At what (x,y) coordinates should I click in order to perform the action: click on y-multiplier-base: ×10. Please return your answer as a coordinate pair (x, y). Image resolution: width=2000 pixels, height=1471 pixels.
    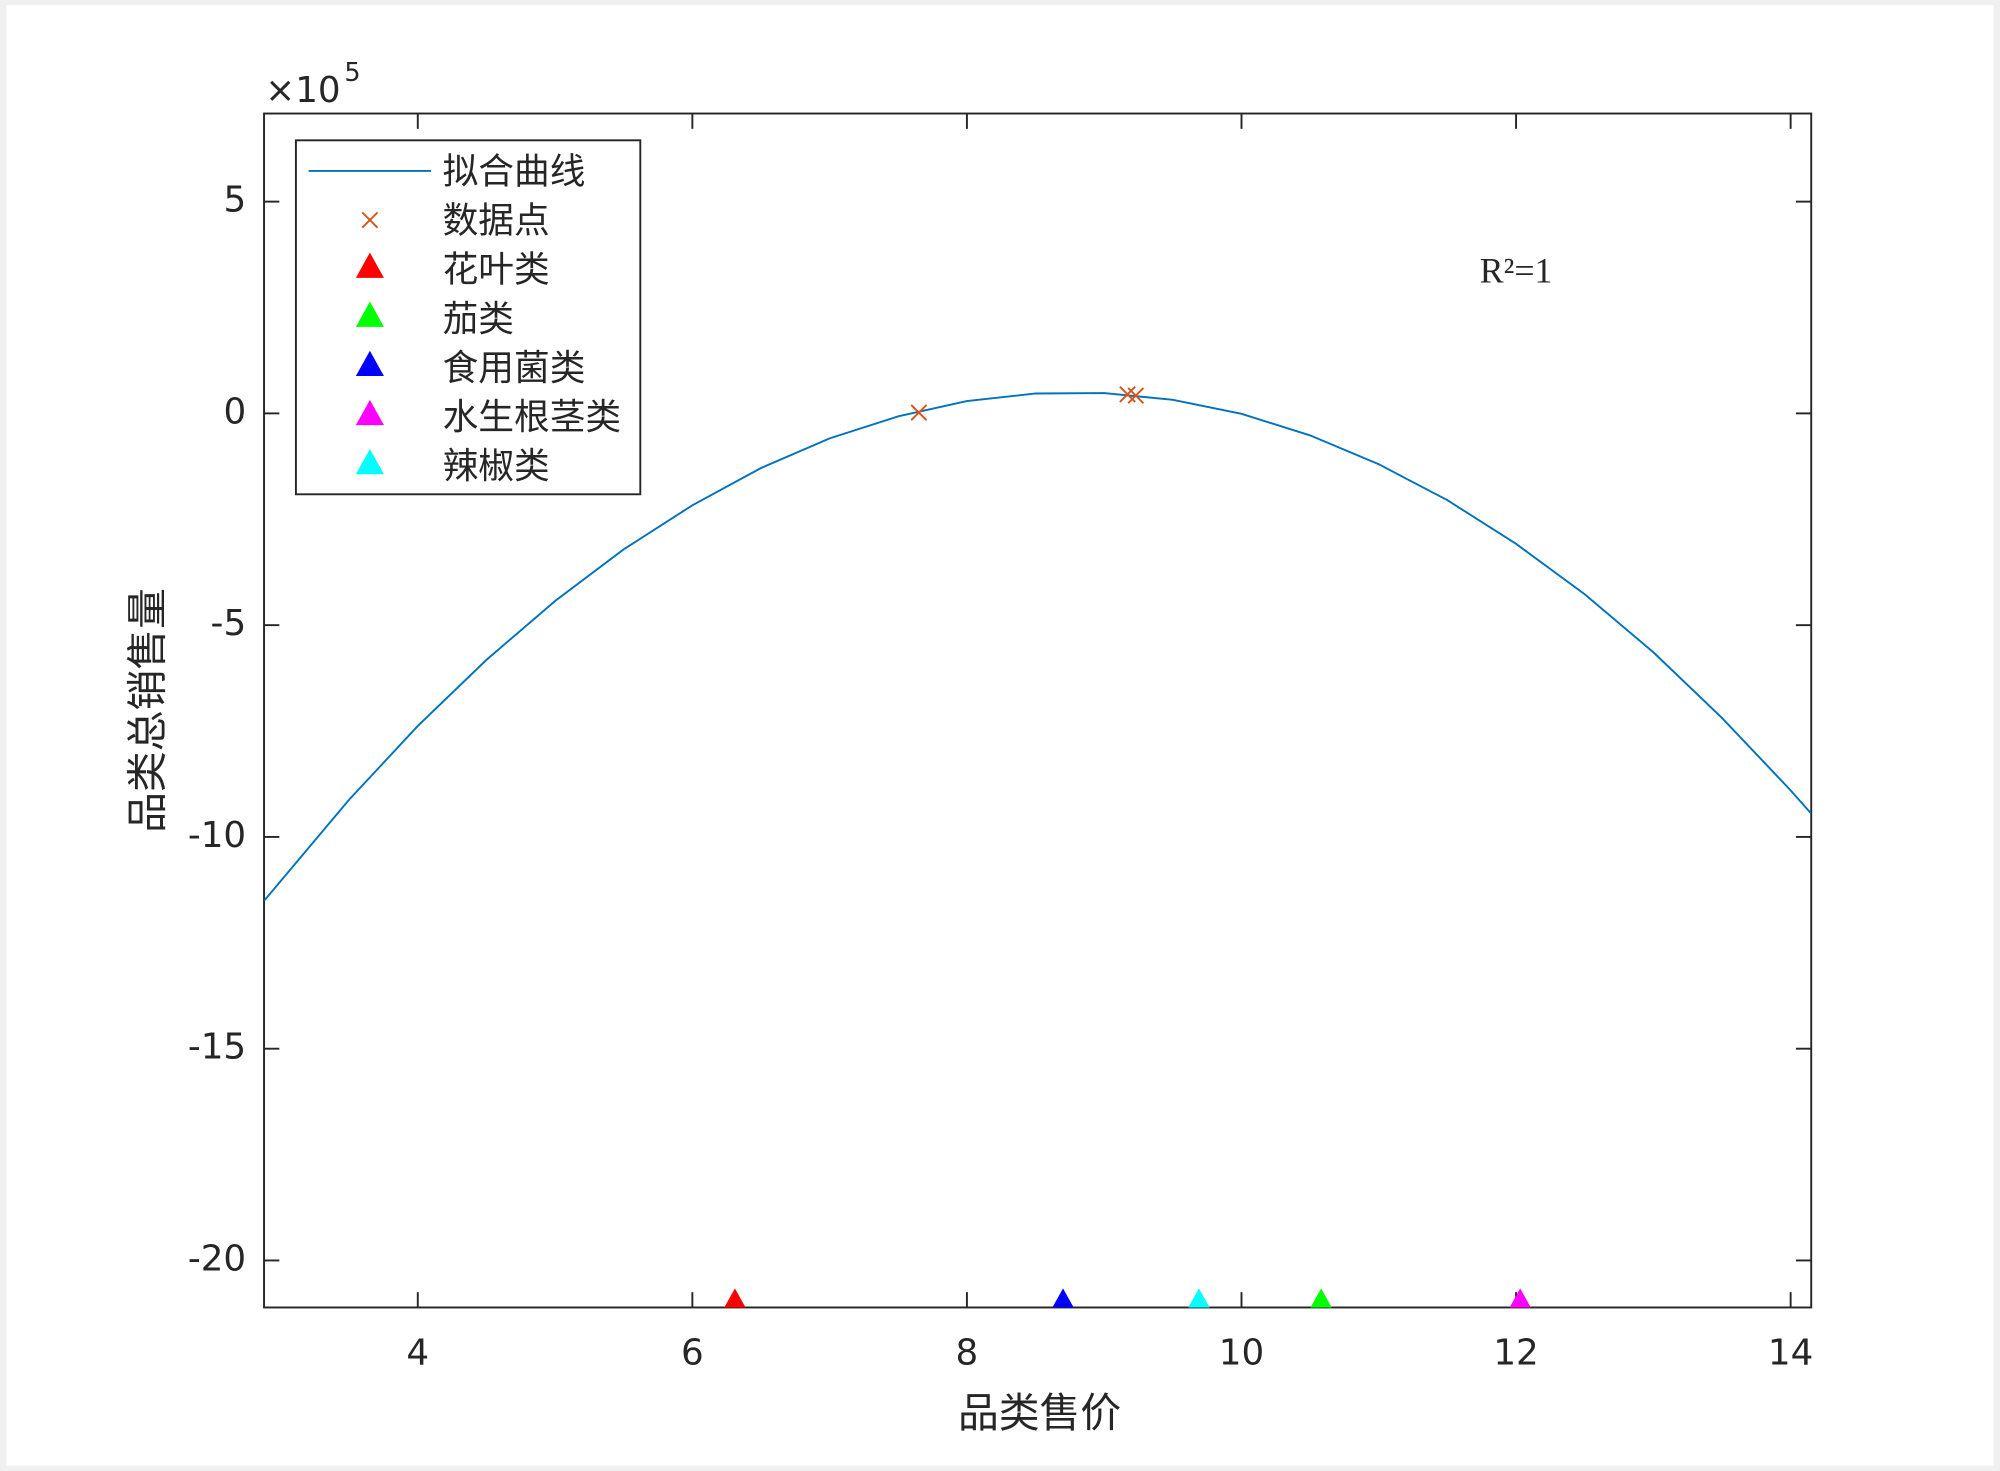
    Looking at the image, I should click on (302, 90).